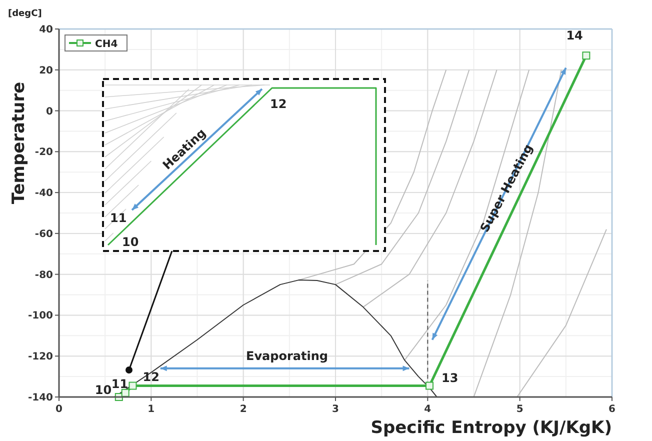 The image size is (652, 441). I want to click on annotation: 13, so click(450, 377).